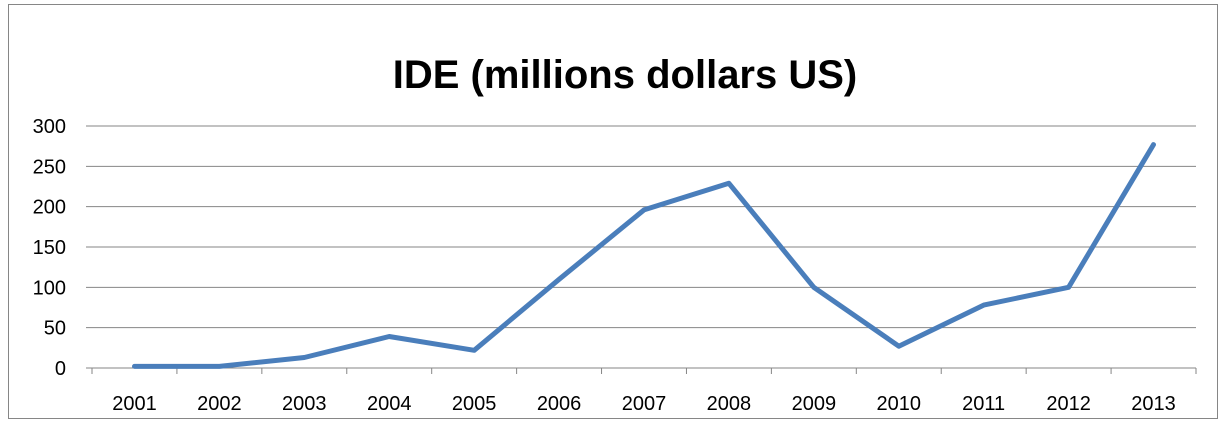  What do you see at coordinates (625, 75) in the screenshot?
I see `chart-title: IDE (millions dollars US)` at bounding box center [625, 75].